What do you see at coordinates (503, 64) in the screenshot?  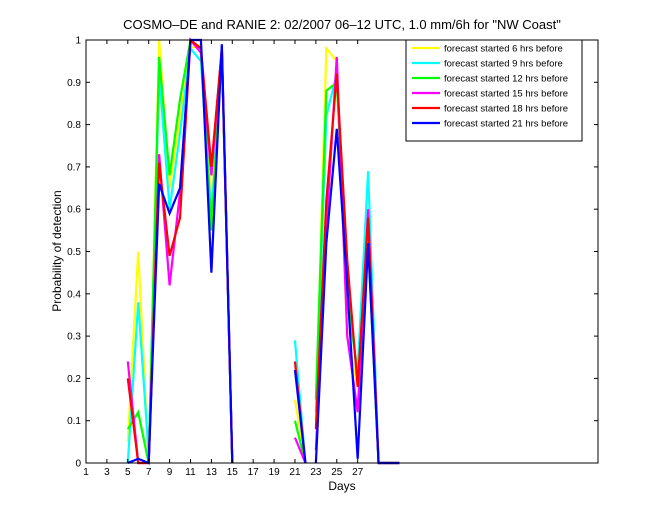 I see `legend-label-2: forecast started 9 hrs before` at bounding box center [503, 64].